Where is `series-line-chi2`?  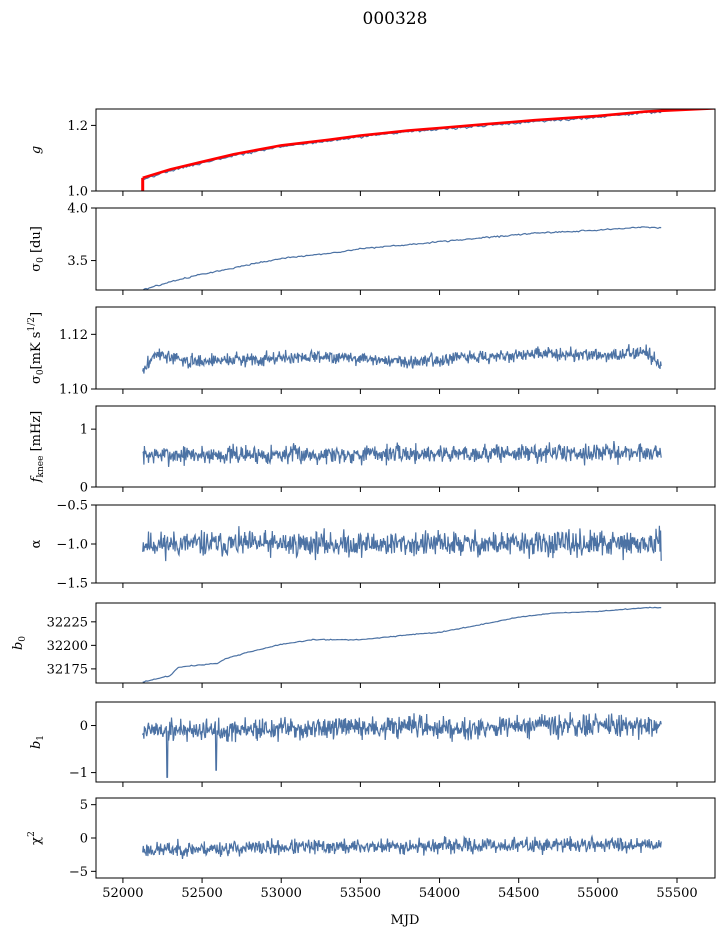 series-line-chi2 is located at coordinates (402, 846).